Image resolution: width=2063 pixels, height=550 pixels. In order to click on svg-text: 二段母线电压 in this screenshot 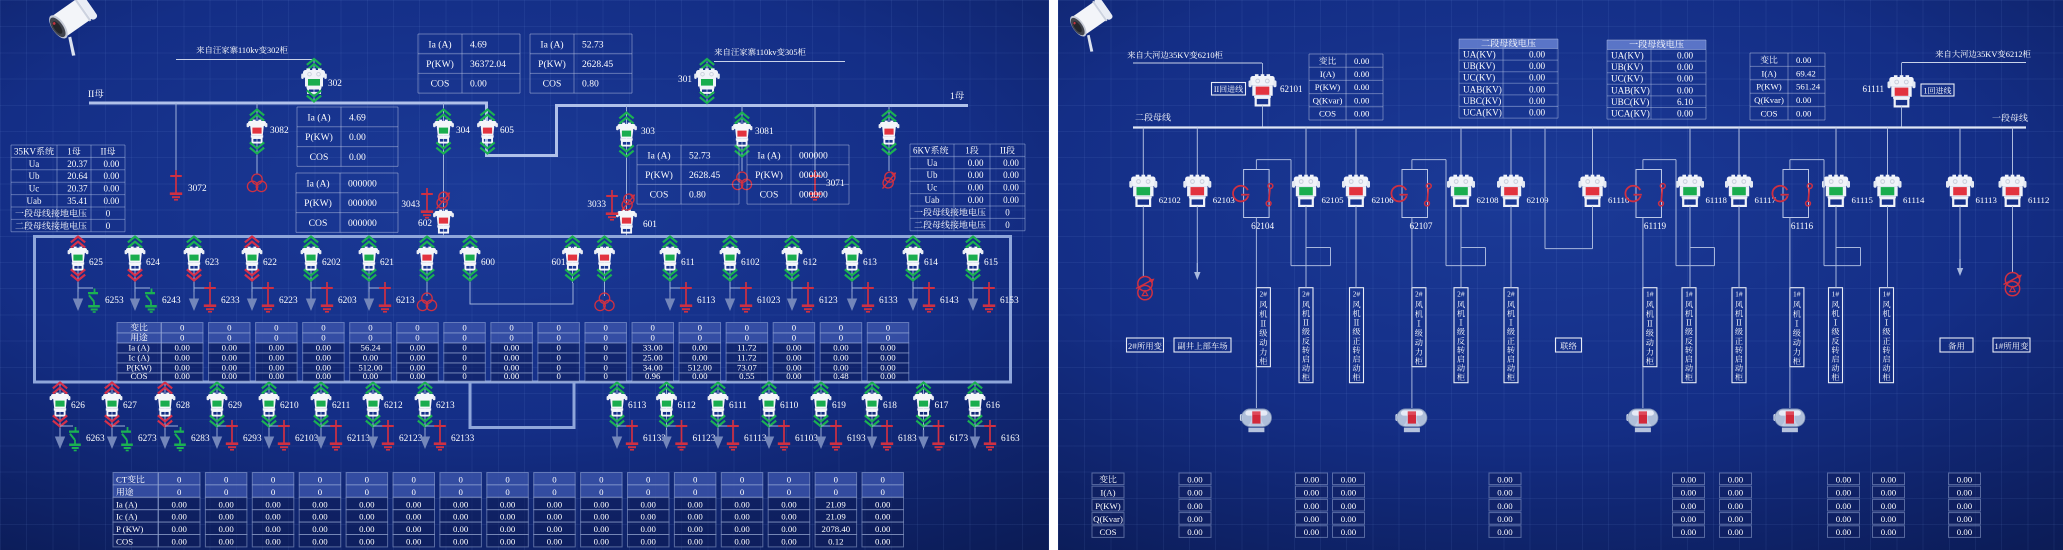, I will do `click(1508, 42)`.